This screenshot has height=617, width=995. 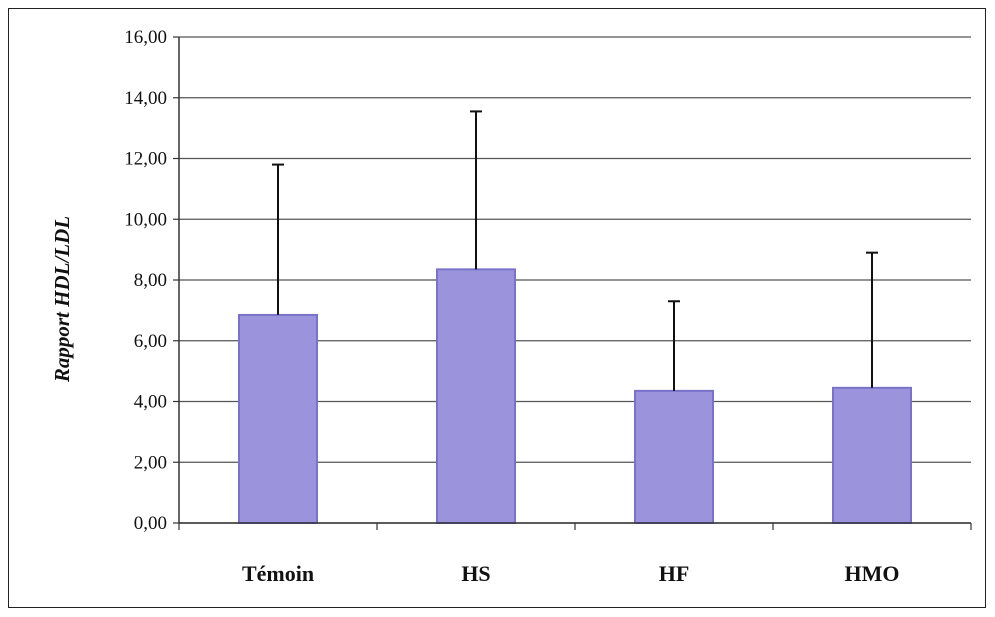 I want to click on y-tick-label: 4,00, so click(x=150, y=402).